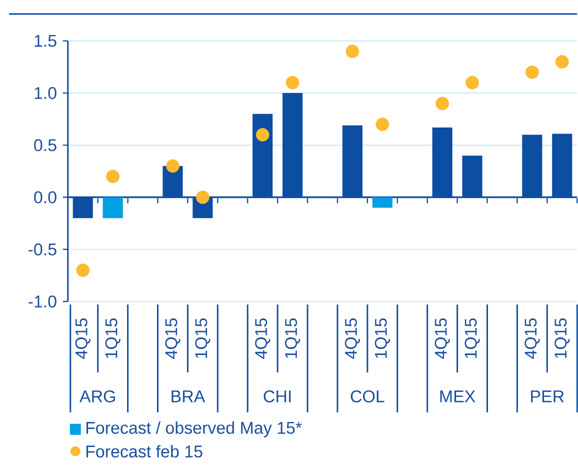  What do you see at coordinates (144, 451) in the screenshot?
I see `legend-label: Forecast feb 15` at bounding box center [144, 451].